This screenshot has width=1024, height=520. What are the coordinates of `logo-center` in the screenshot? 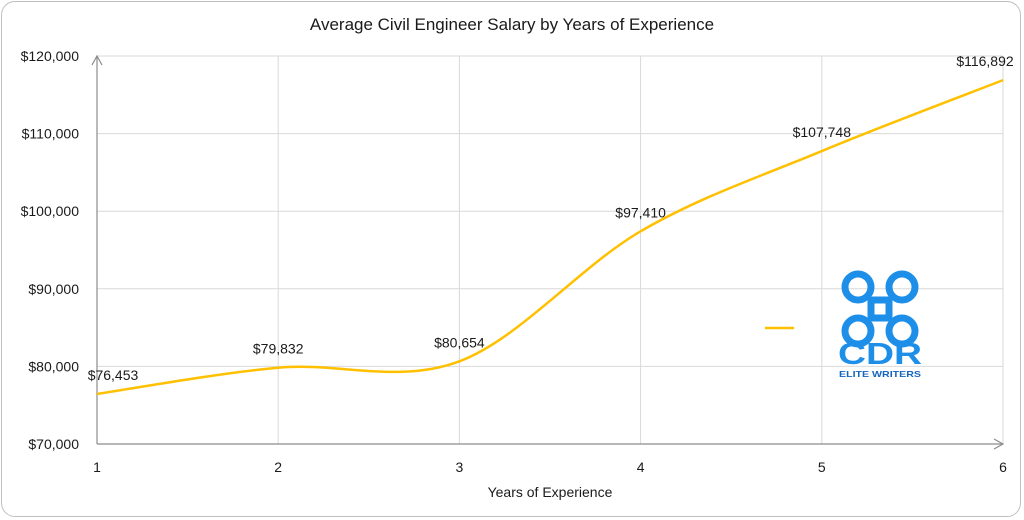 It's located at (880, 309).